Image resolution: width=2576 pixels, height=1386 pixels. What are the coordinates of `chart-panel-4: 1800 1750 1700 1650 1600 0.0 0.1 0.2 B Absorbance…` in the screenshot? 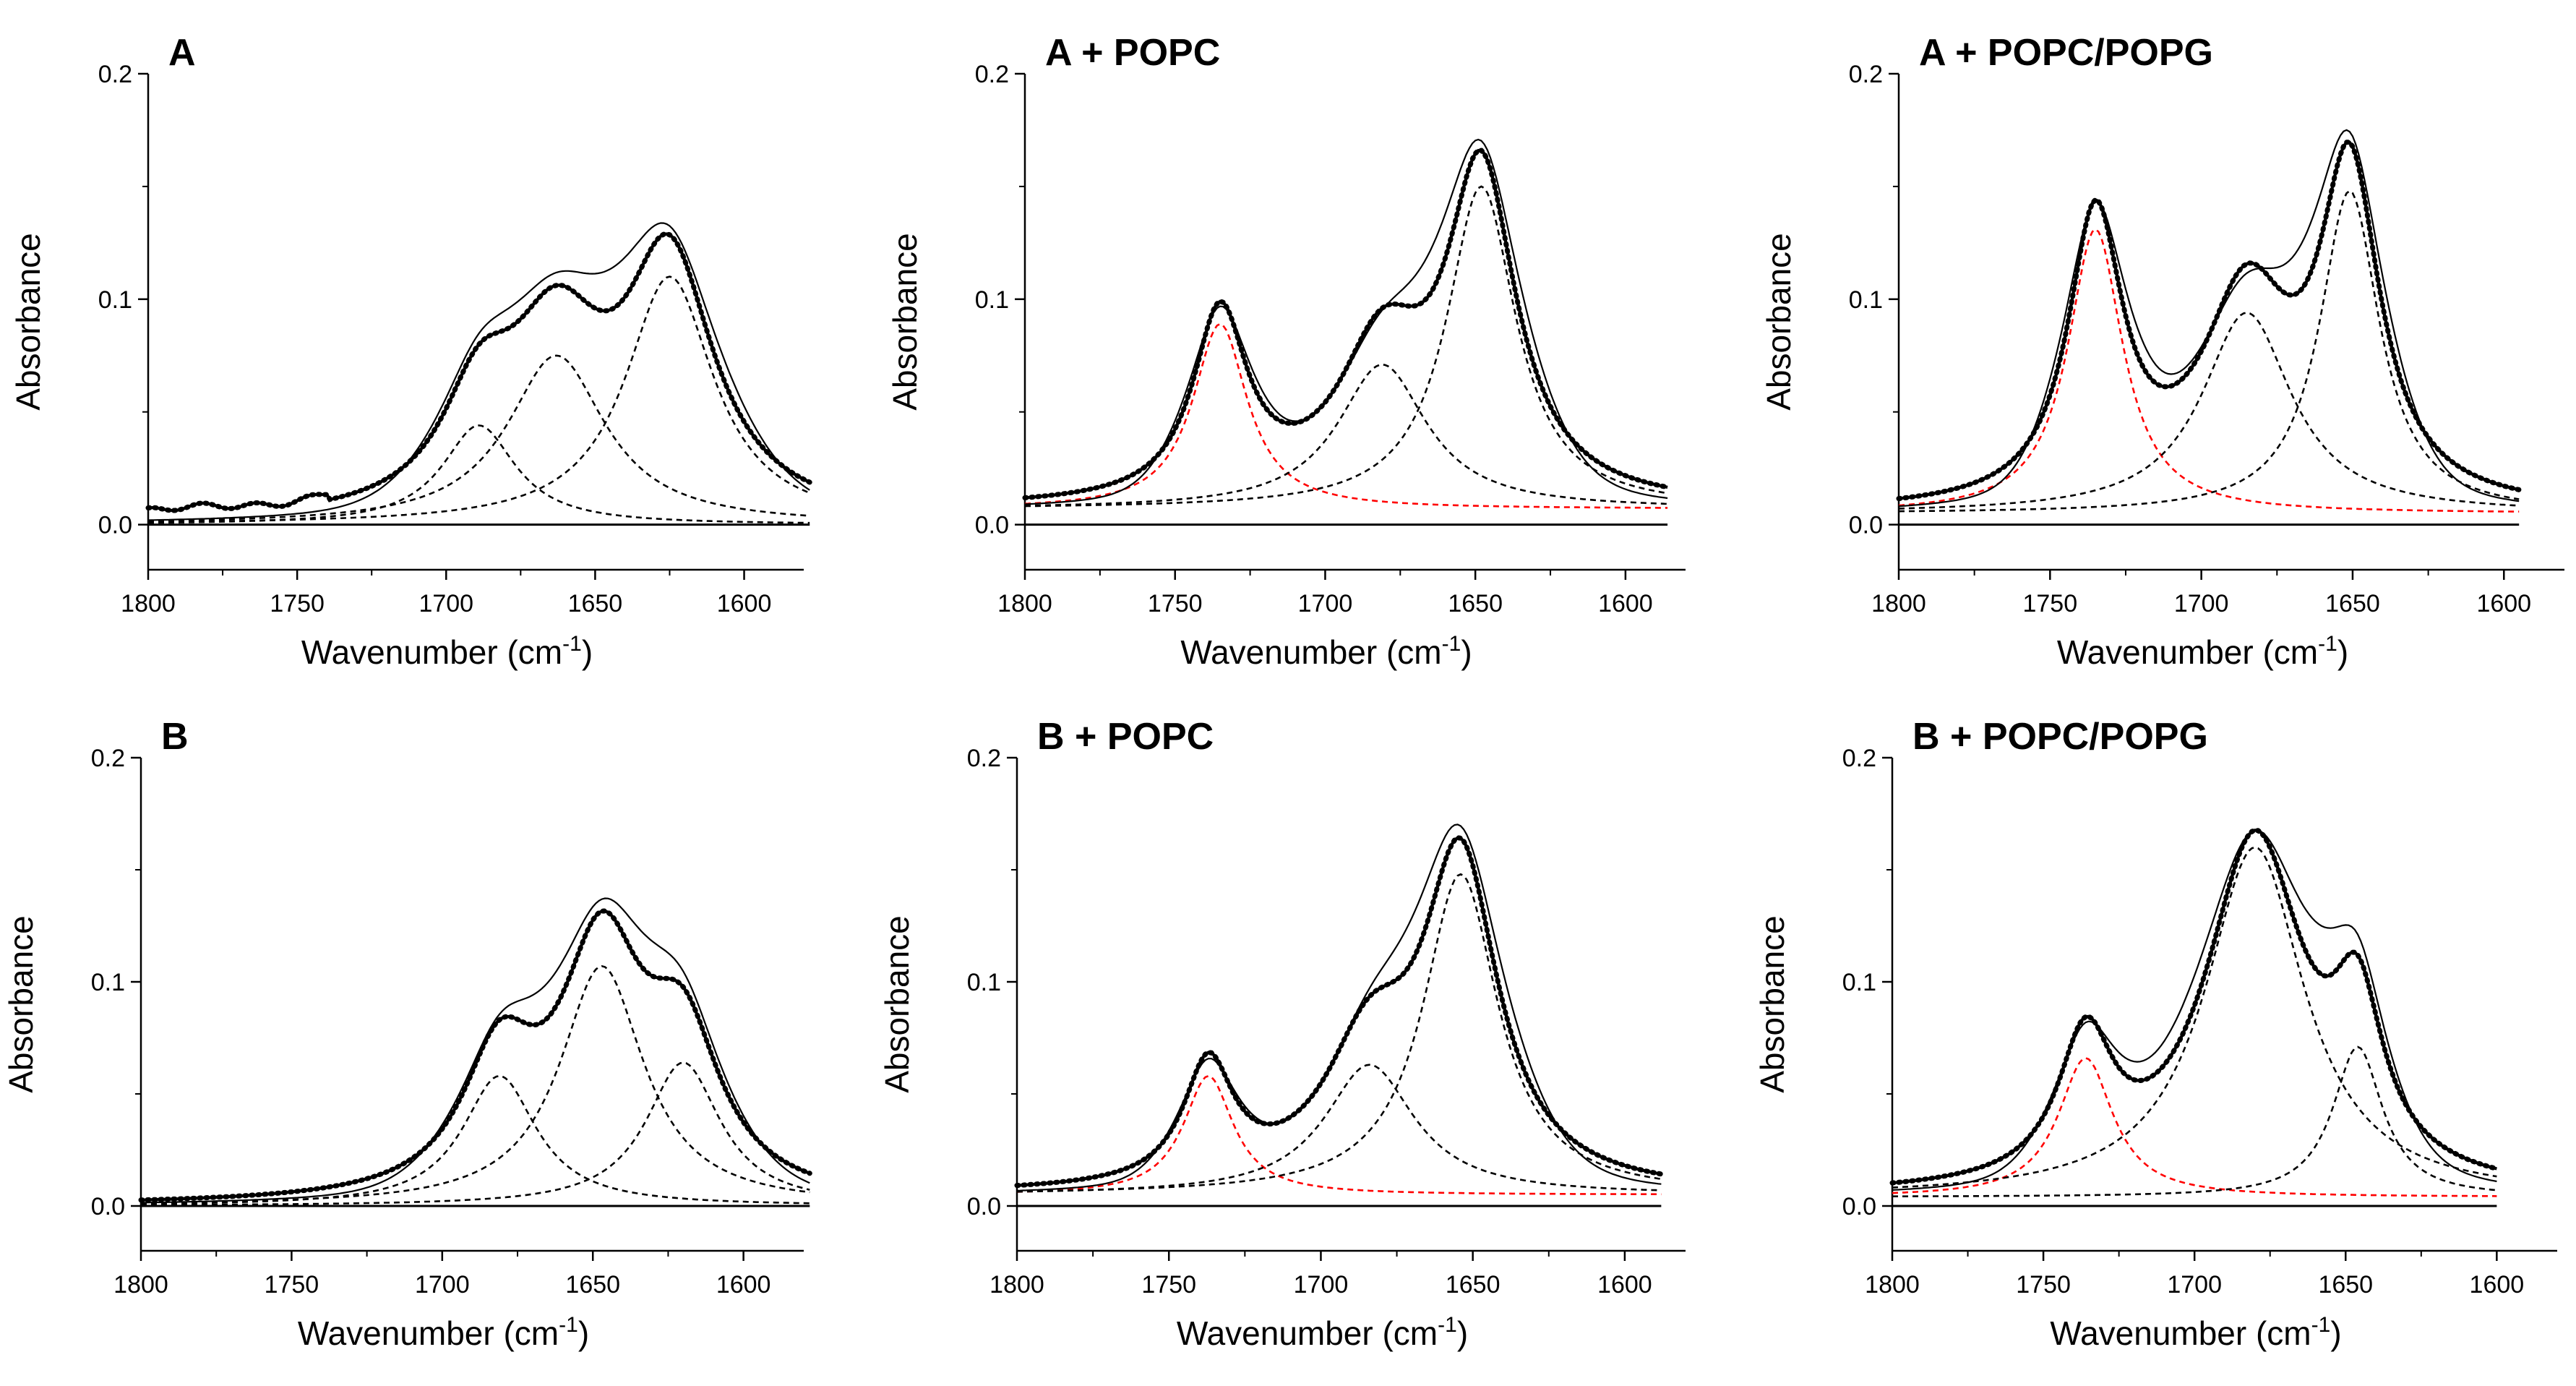 It's located at (407, 1034).